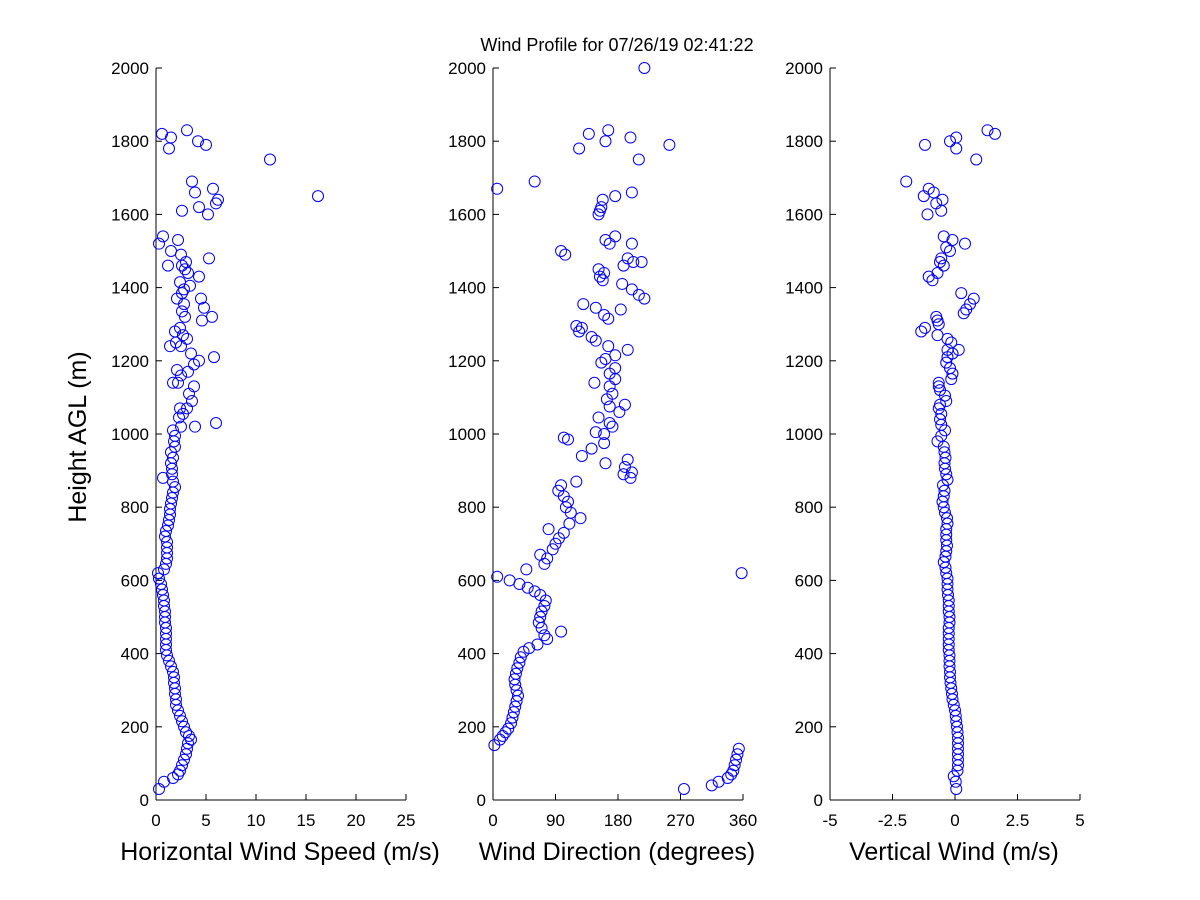 This screenshot has height=900, width=1200. Describe the element at coordinates (1079, 820) in the screenshot. I see `x-tick-label-vertical: 5` at that location.